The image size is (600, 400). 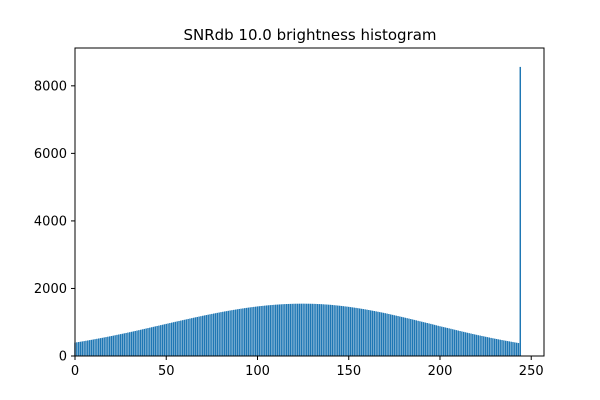 I want to click on x-tick-label: 50, so click(x=166, y=371).